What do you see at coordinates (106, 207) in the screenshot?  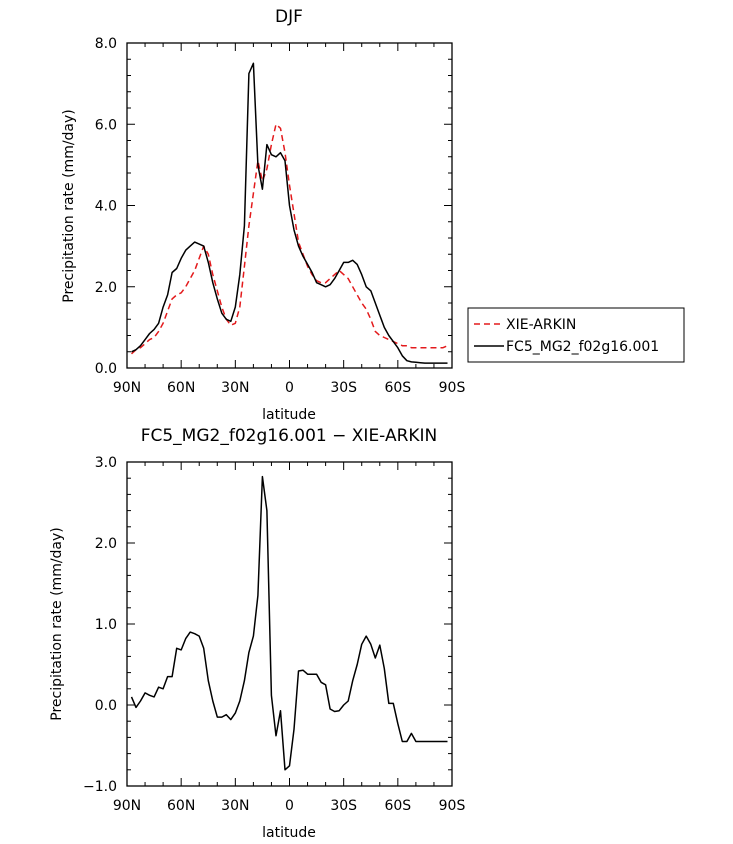 I see `y-tick-label: 4.0` at bounding box center [106, 207].